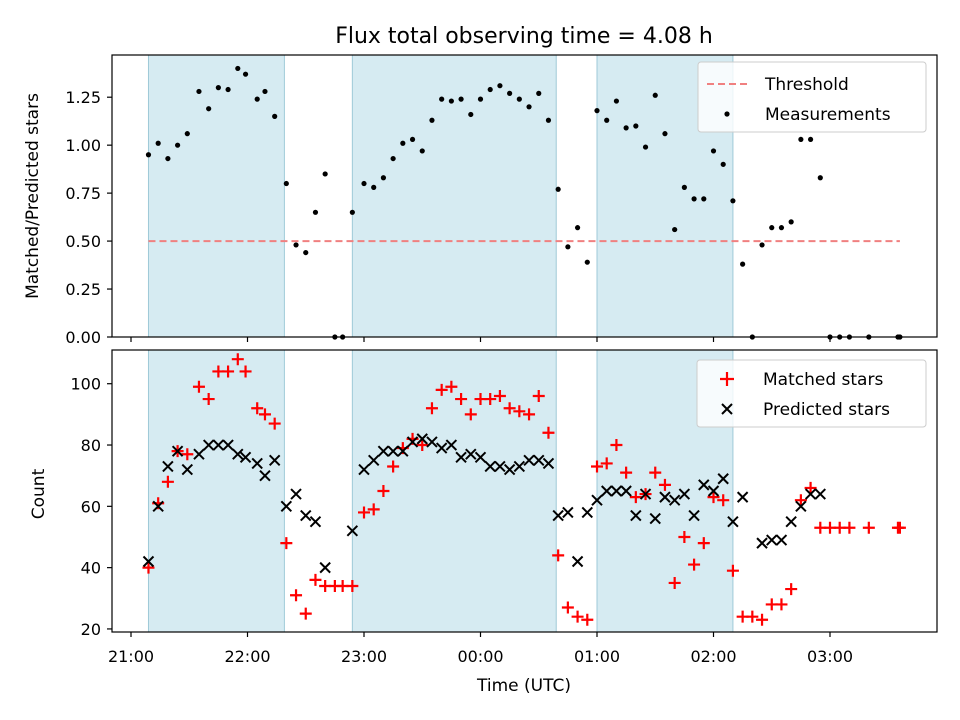  Describe the element at coordinates (364, 656) in the screenshot. I see `x-tick-label: 23:00` at that location.